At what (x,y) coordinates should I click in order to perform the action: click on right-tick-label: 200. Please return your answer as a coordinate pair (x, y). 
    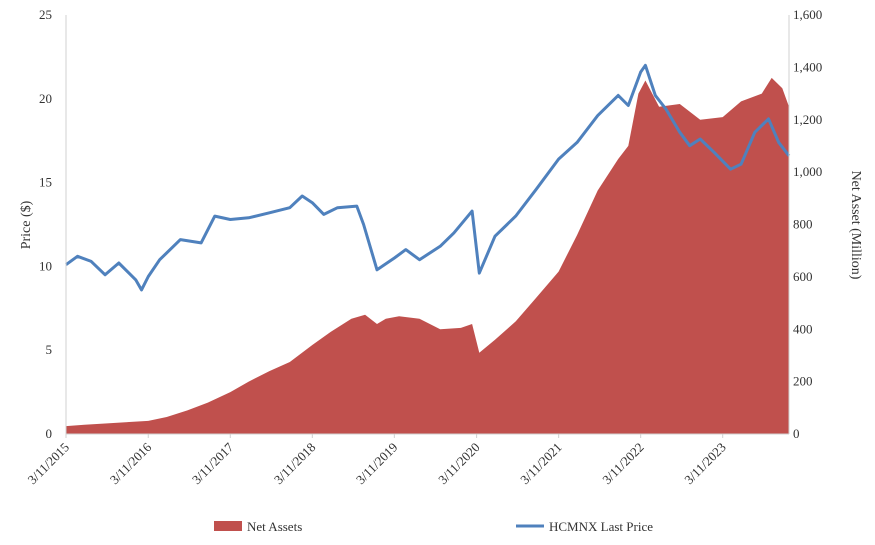
    Looking at the image, I should click on (803, 381).